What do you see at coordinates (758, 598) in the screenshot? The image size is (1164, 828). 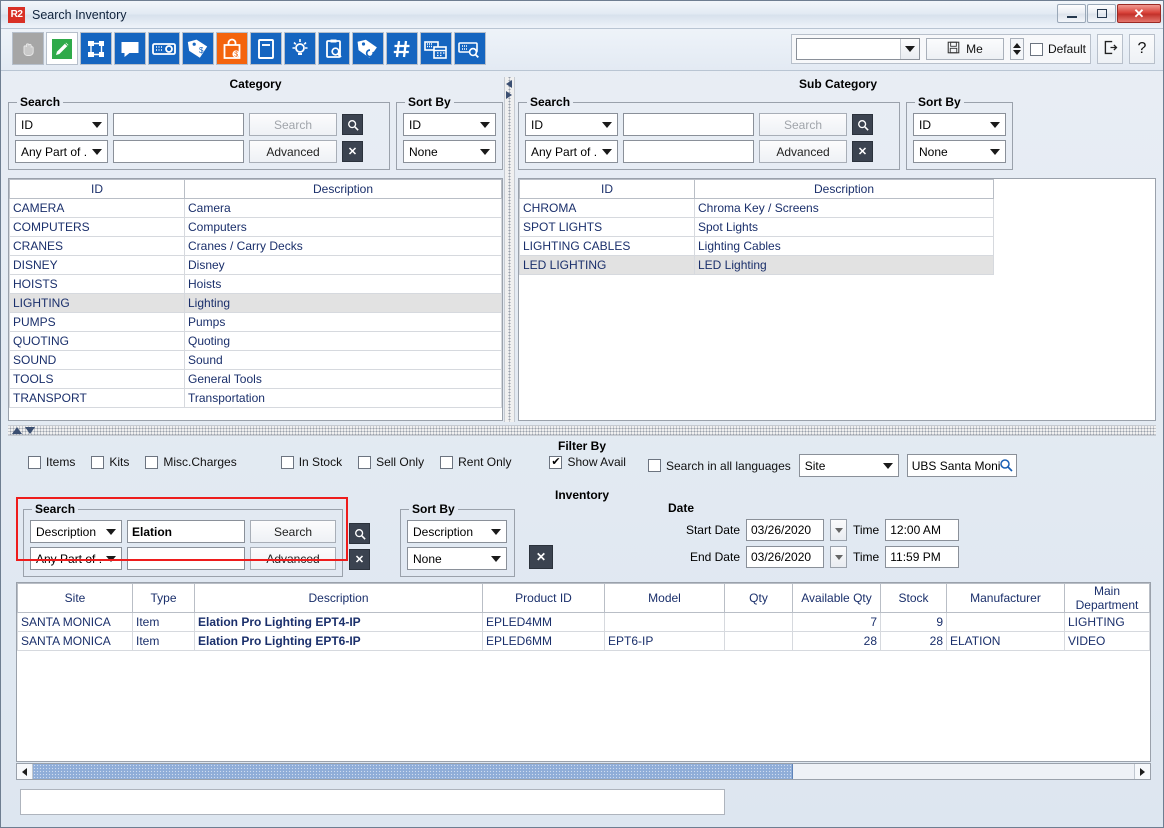 I see `results-col-qty: Qty` at bounding box center [758, 598].